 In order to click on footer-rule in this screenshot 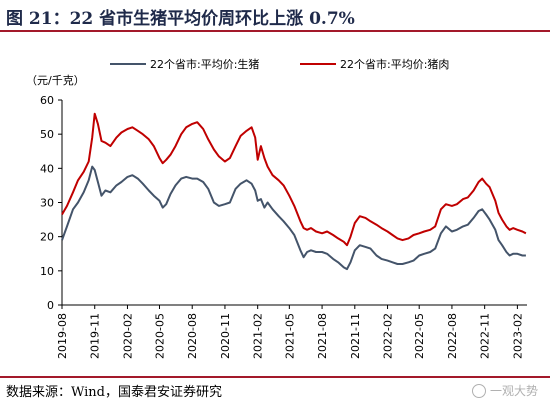, I will do `click(275, 377)`.